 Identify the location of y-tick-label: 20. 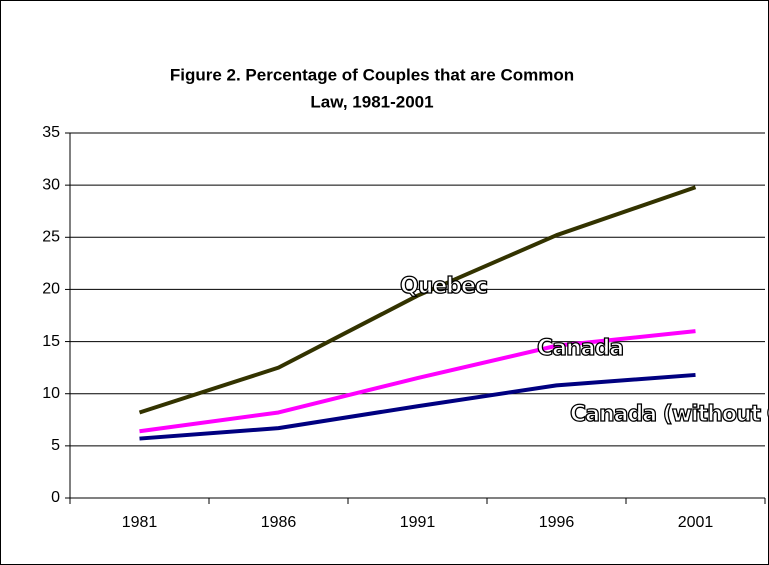
(51, 289).